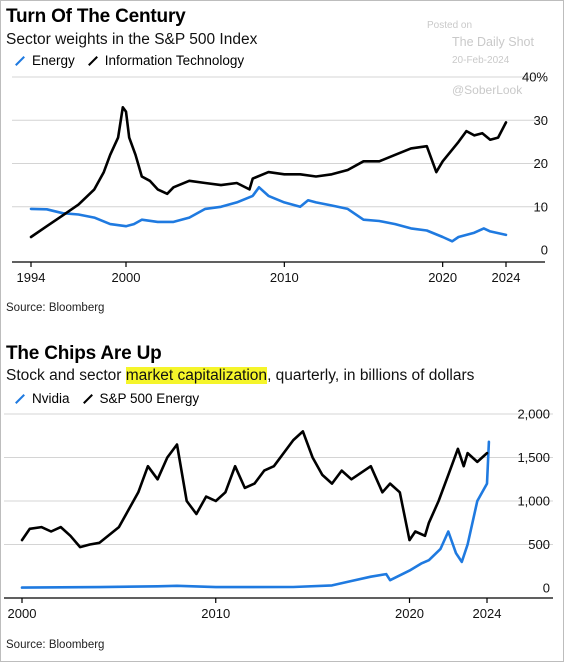  What do you see at coordinates (55, 308) in the screenshot?
I see `chart1-source: Source: Bloomberg` at bounding box center [55, 308].